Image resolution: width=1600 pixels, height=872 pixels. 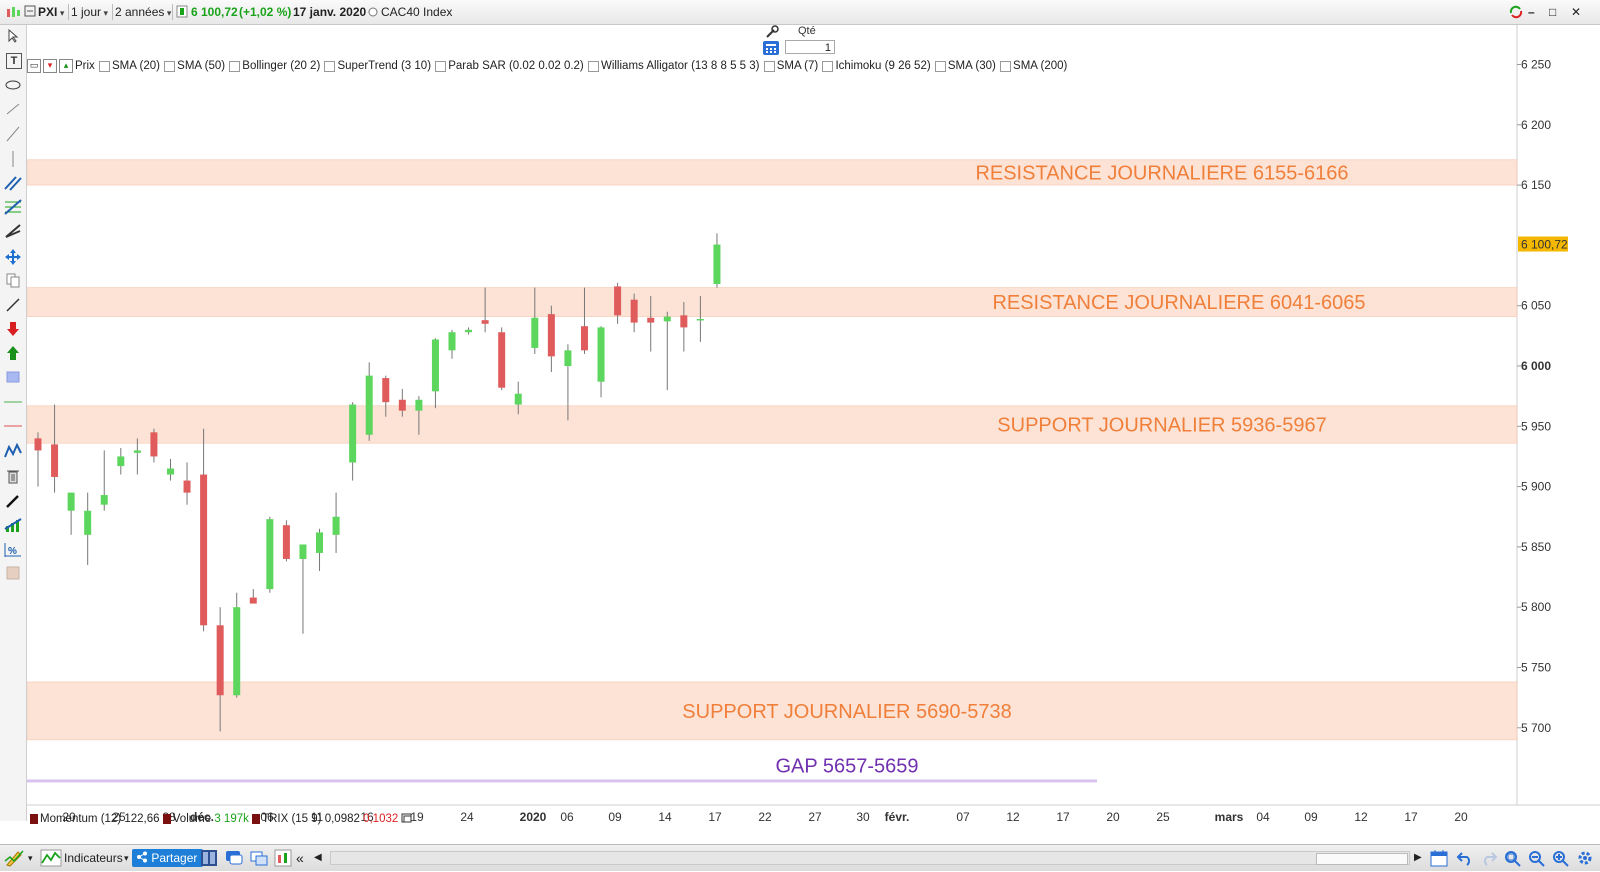 What do you see at coordinates (516, 66) in the screenshot?
I see `indicator-item-parab-sar: Parab SAR (0.02 0.02 0.2)` at bounding box center [516, 66].